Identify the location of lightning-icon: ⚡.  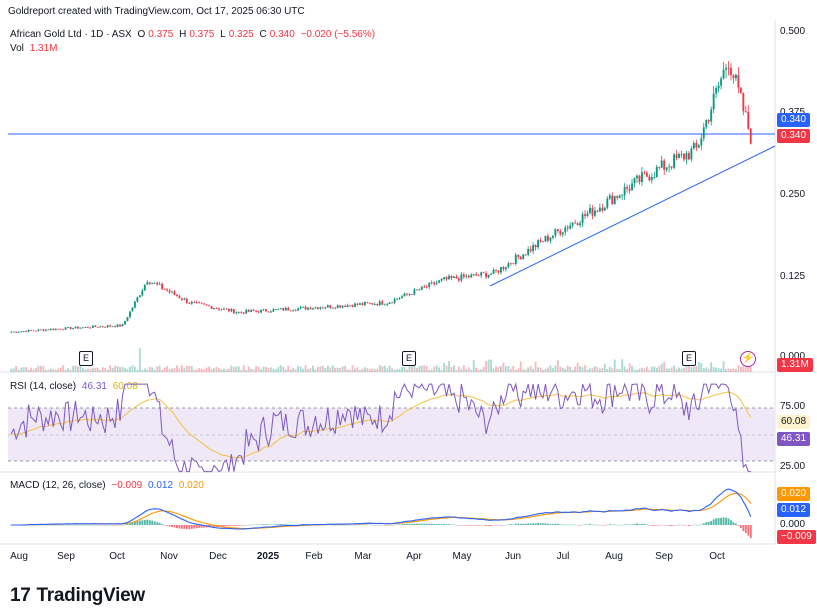
(748, 359).